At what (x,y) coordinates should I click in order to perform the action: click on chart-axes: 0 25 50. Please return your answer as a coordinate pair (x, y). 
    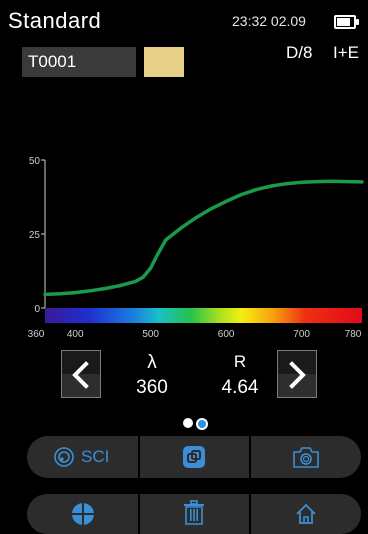
    Looking at the image, I should click on (37, 235).